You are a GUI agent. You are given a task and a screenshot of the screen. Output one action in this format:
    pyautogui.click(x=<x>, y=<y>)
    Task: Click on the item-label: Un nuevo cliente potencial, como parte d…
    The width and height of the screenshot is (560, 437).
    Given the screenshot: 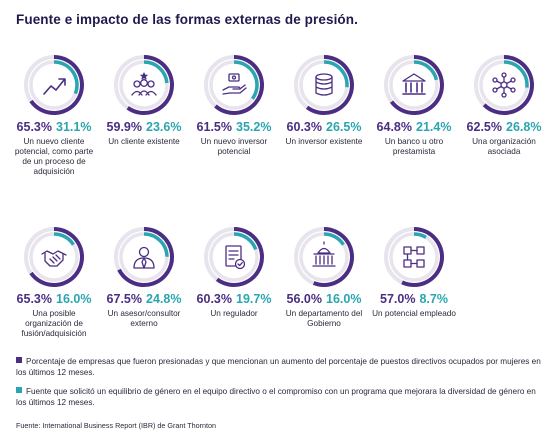 What is the action you would take?
    pyautogui.click(x=54, y=156)
    